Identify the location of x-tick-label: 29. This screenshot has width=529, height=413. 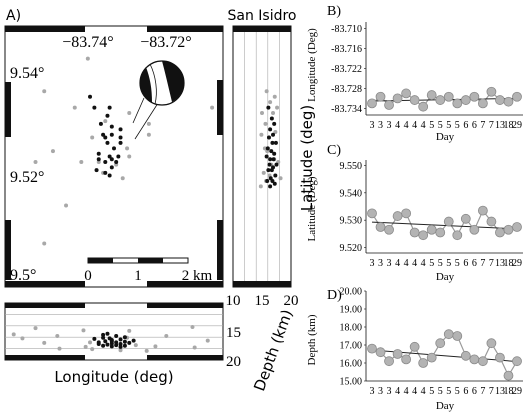
(517, 125).